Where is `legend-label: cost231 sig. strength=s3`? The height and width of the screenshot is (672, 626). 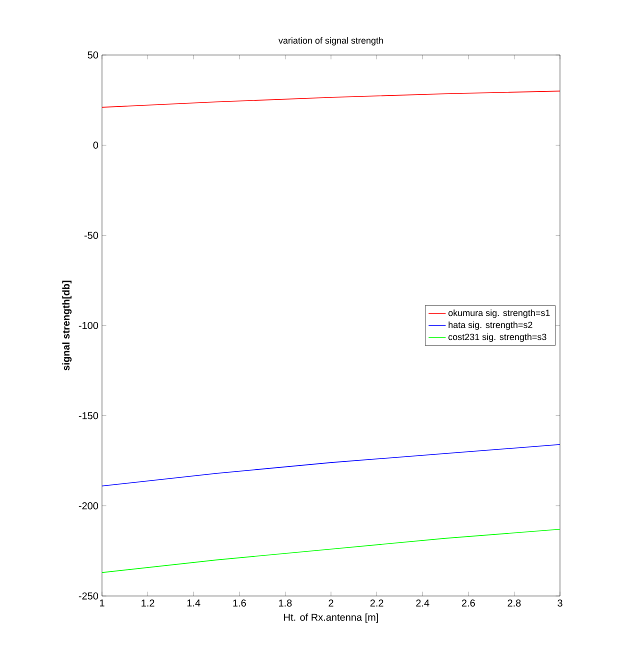
legend-label: cost231 sig. strength=s3 is located at coordinates (497, 338).